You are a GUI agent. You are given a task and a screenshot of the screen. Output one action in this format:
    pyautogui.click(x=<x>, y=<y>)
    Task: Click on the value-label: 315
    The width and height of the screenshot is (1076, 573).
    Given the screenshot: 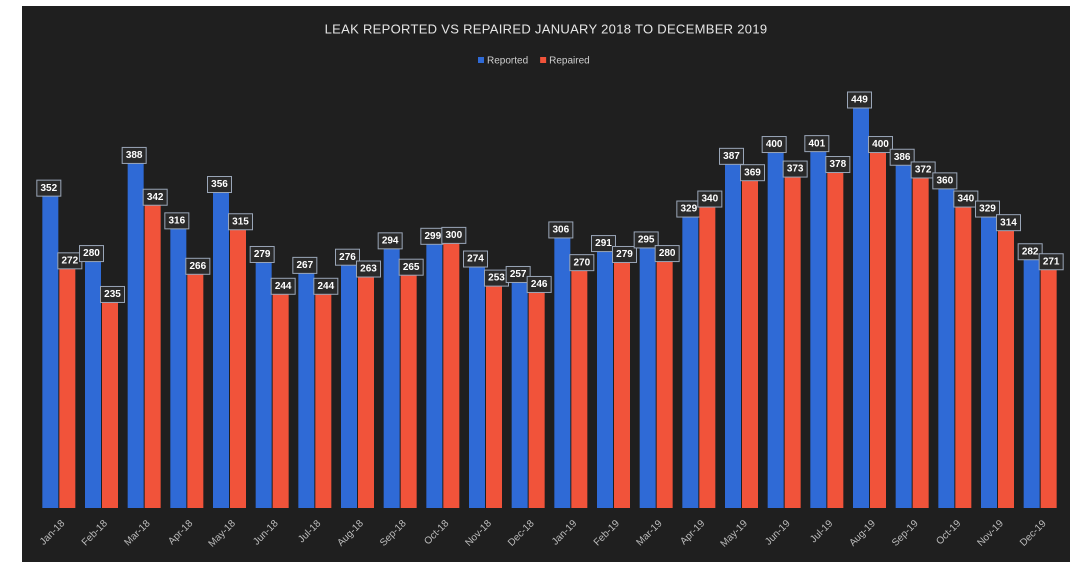 What is the action you would take?
    pyautogui.click(x=240, y=221)
    